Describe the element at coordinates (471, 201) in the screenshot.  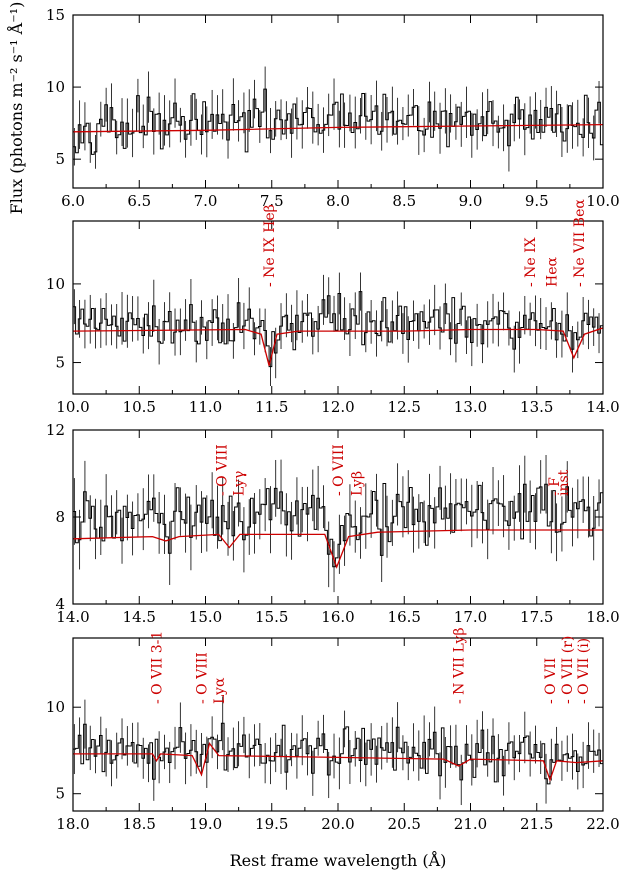
I see `x-tick-label: 9.0` at that location.